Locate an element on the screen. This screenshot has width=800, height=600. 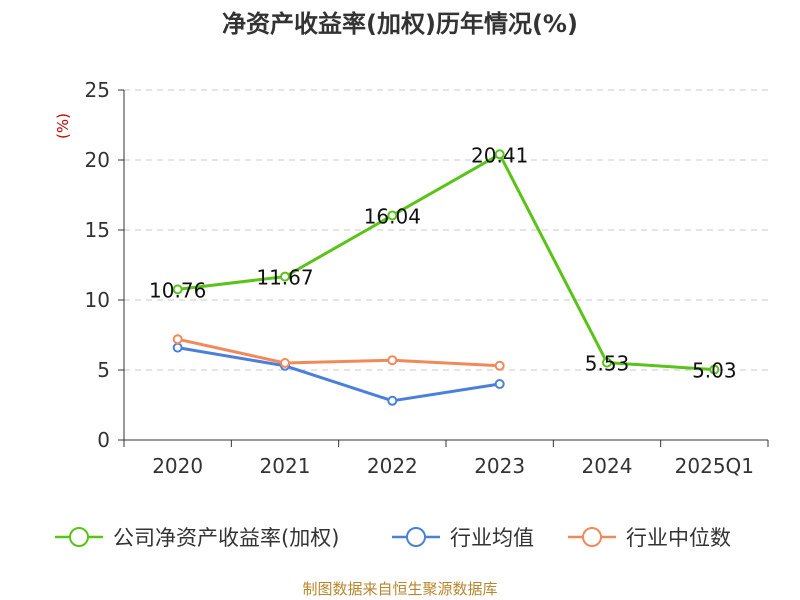
legend-item-2: 行业均值 is located at coordinates (463, 538).